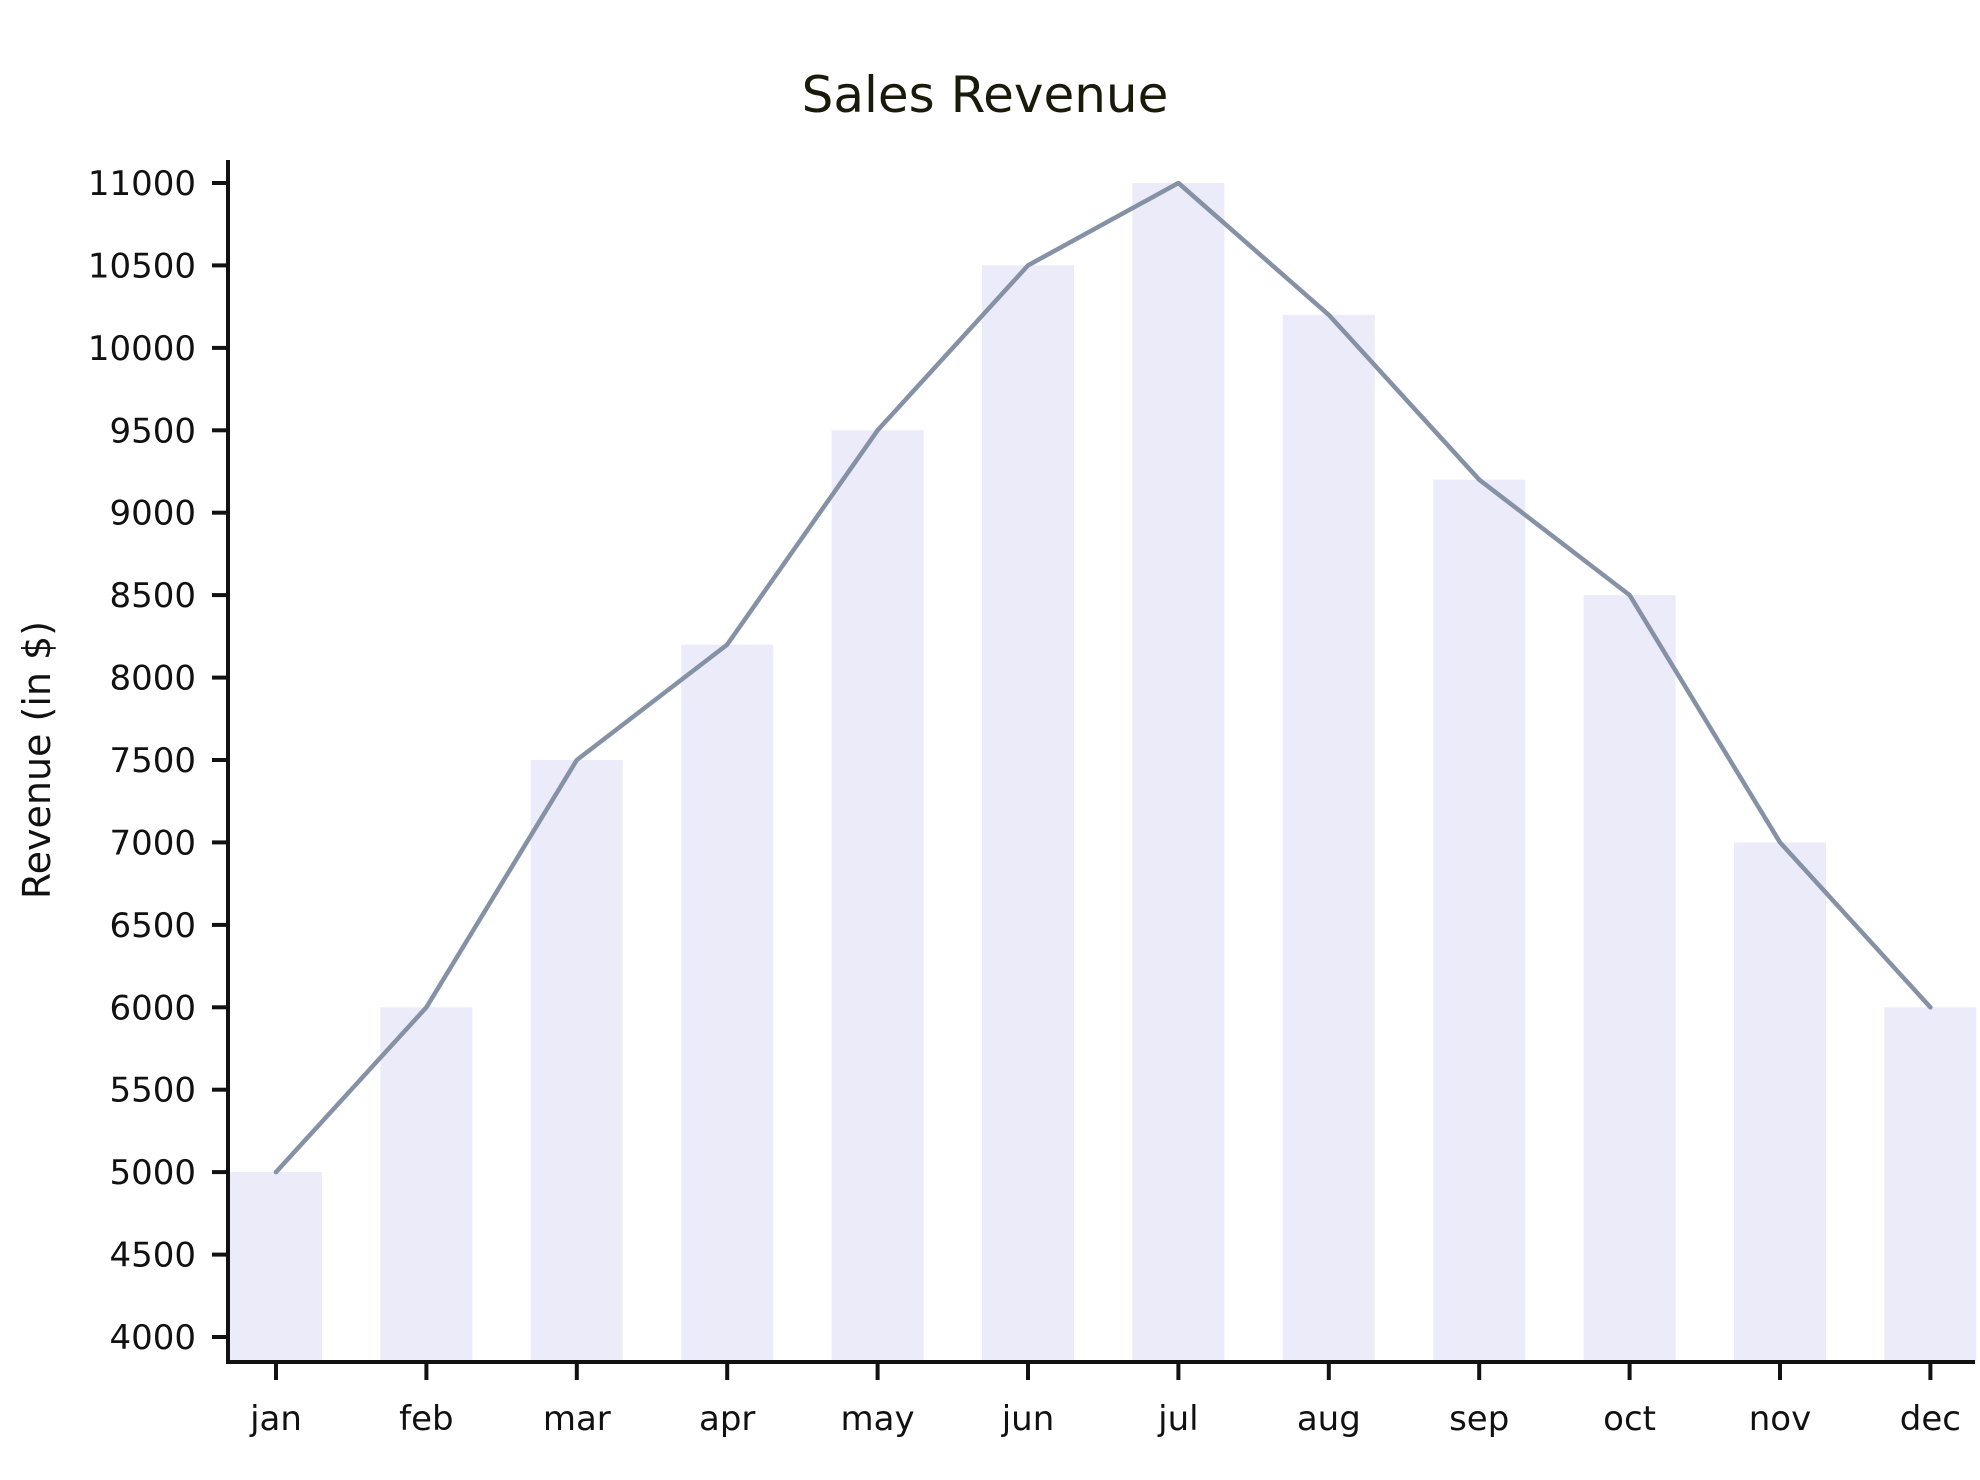 The width and height of the screenshot is (1980, 1480). I want to click on y-tick-label: 9000, so click(152, 514).